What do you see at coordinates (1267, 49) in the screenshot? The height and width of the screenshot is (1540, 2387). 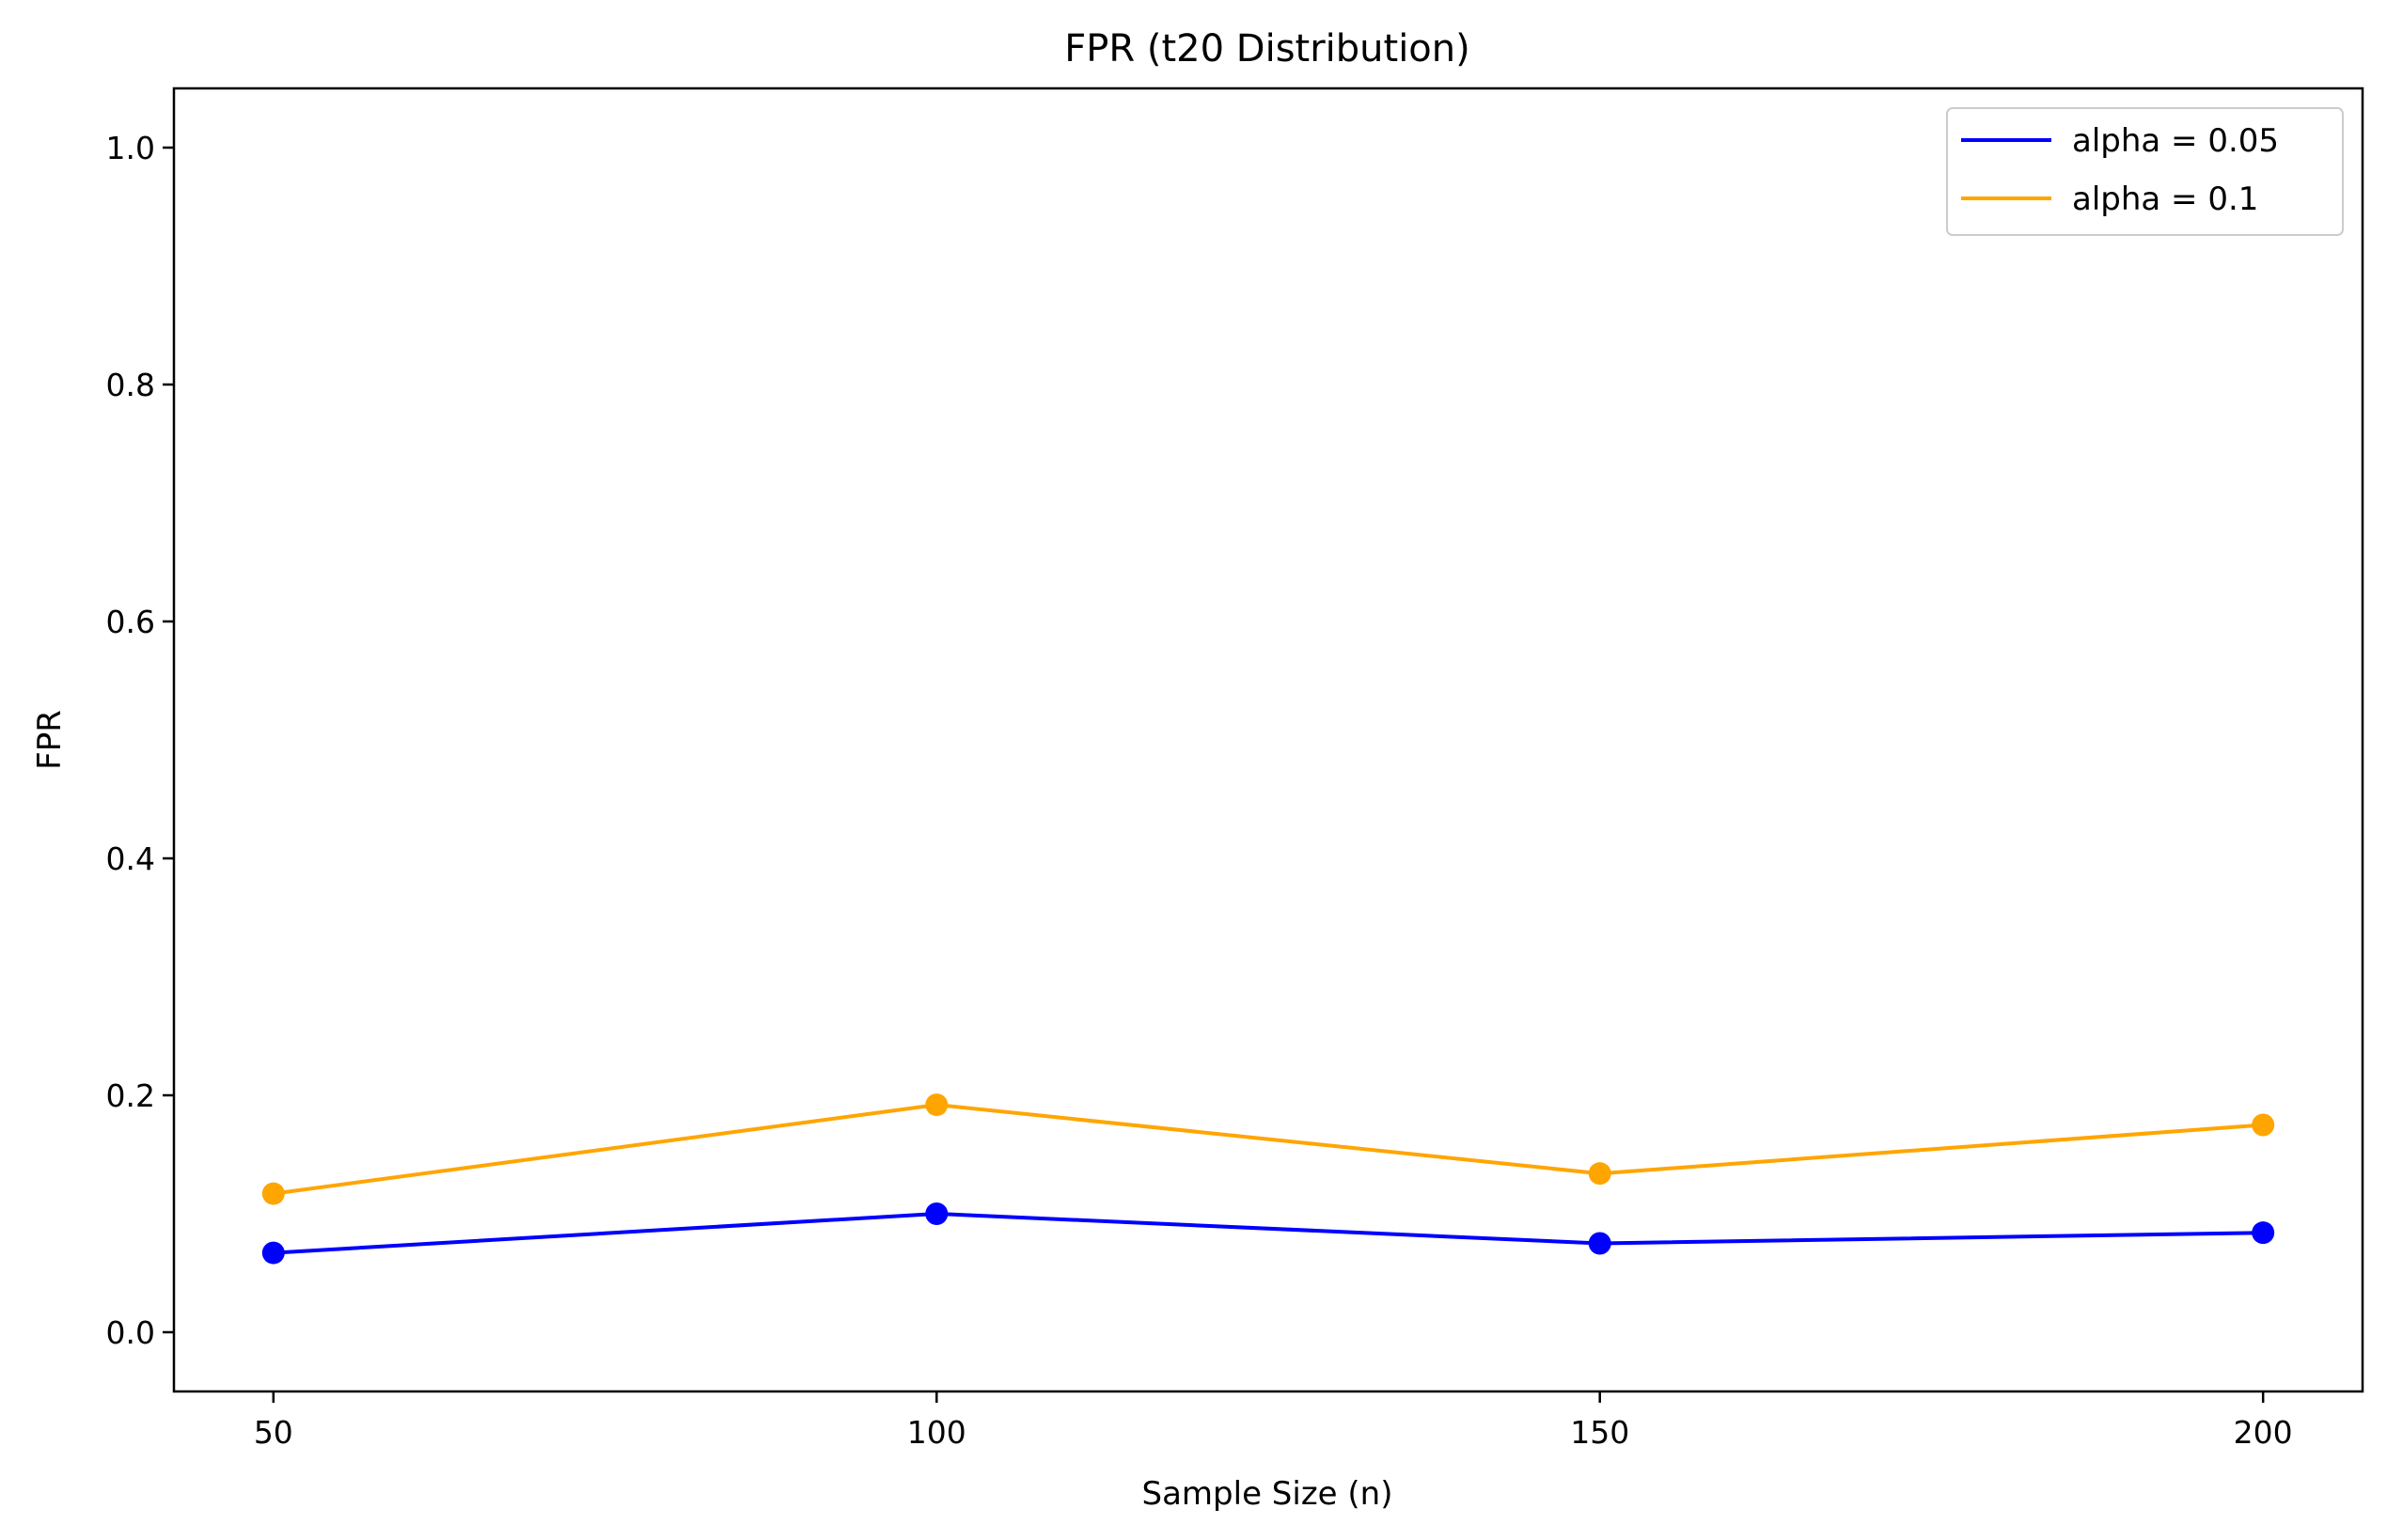 I see `chart-title: FPR (t20 Distribution)` at bounding box center [1267, 49].